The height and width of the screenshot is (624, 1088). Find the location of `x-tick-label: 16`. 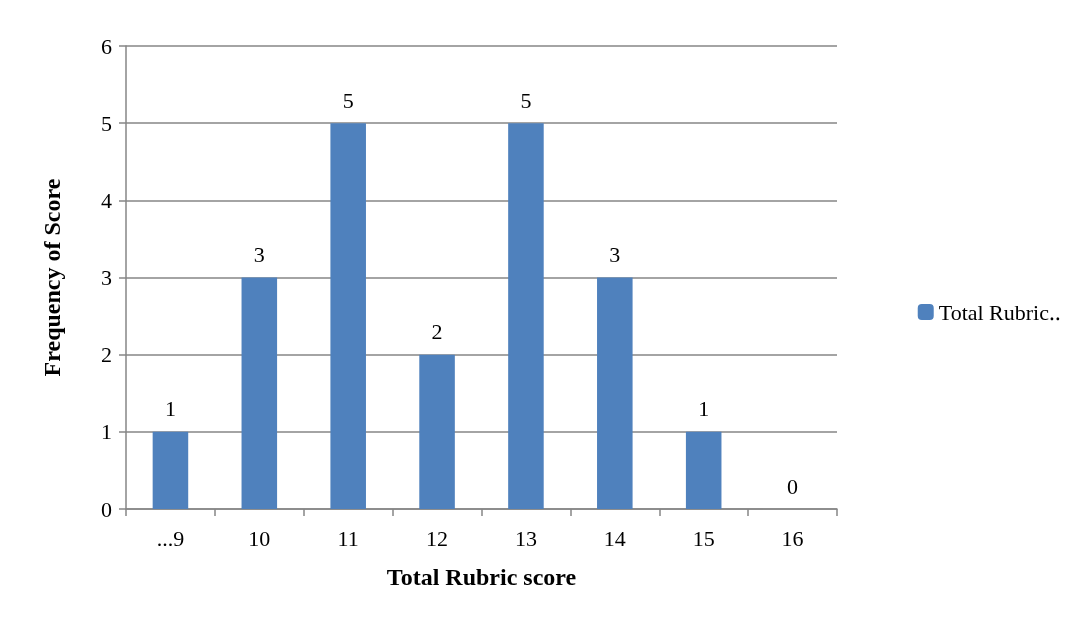

x-tick-label: 16 is located at coordinates (792, 538).